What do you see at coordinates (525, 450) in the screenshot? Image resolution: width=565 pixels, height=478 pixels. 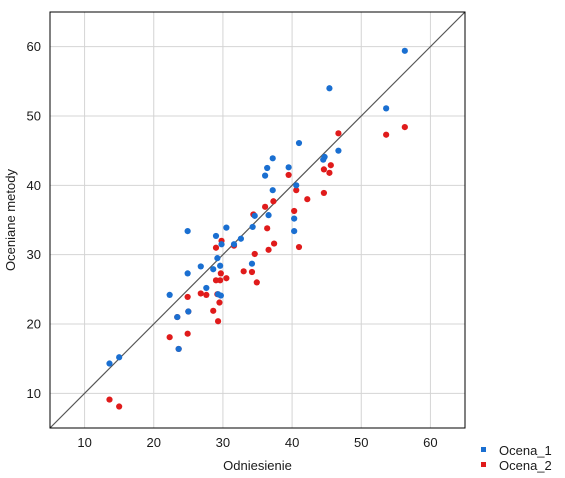 I see `legend-label-ocena-1: Ocena_1` at bounding box center [525, 450].